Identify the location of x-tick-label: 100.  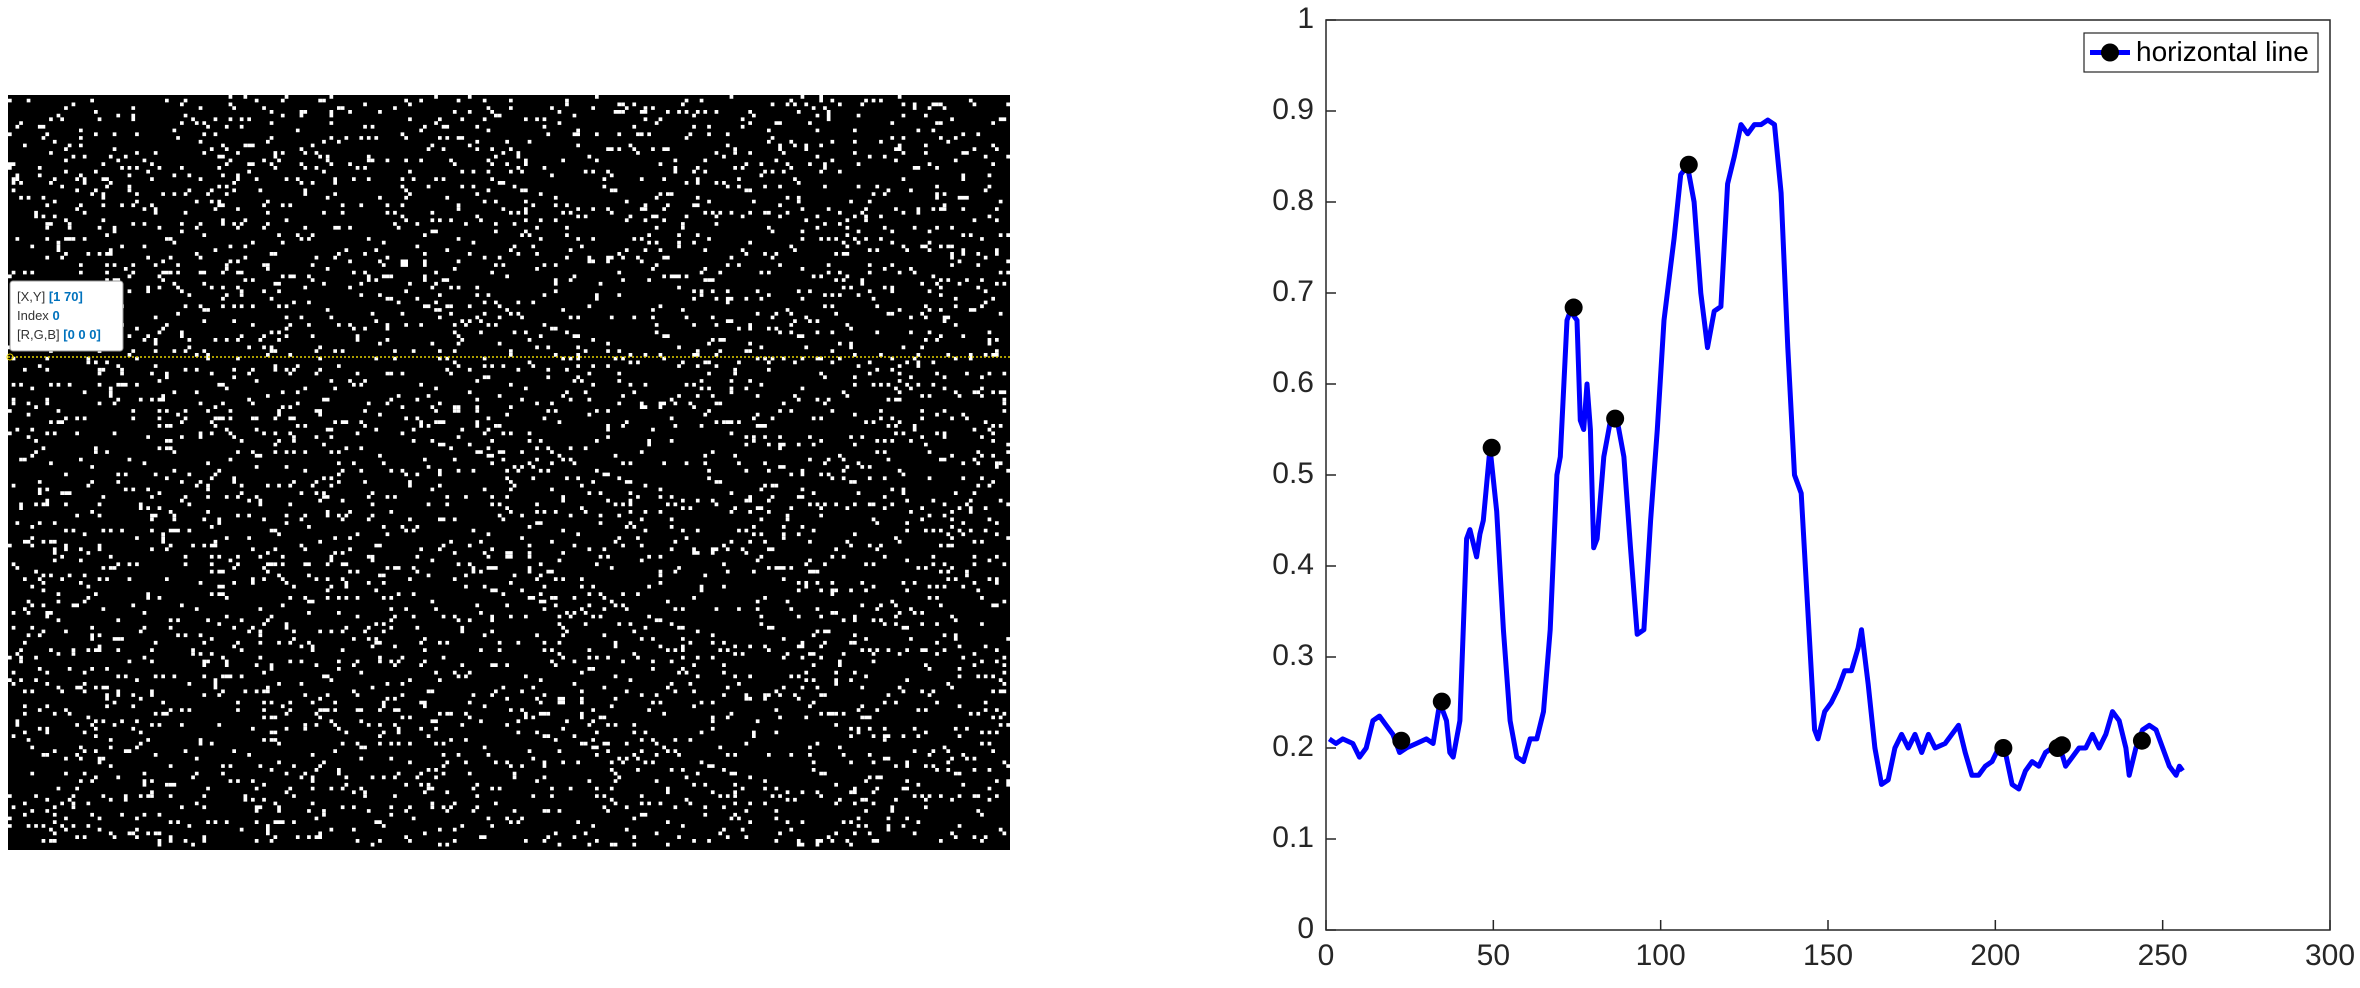
(1661, 955).